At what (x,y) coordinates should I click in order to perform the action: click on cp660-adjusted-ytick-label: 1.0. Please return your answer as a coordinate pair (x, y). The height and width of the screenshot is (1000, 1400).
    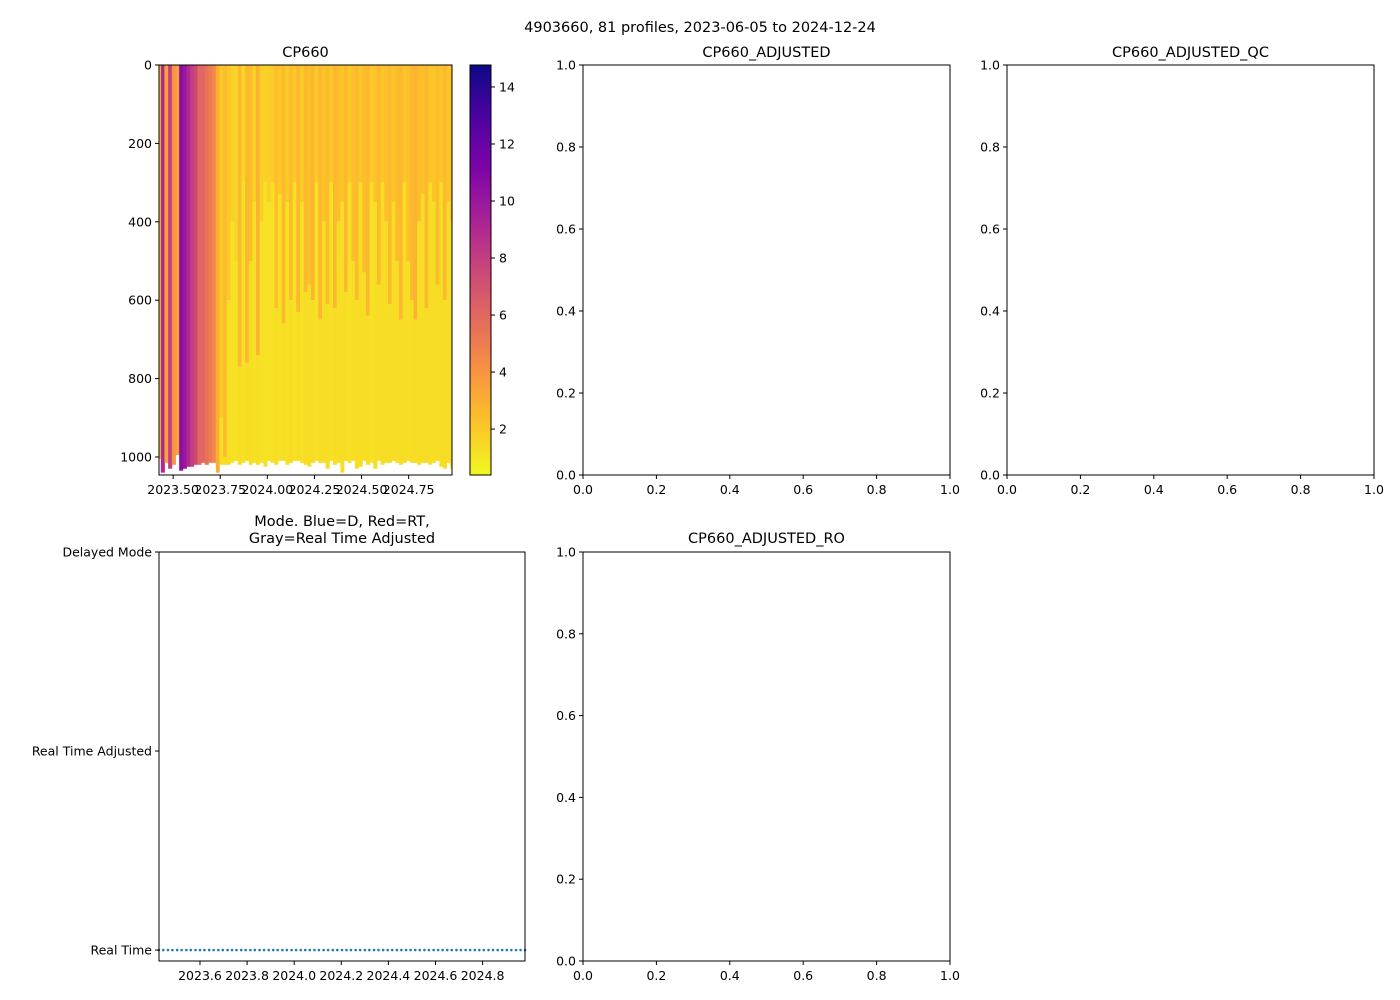
    Looking at the image, I should click on (566, 65).